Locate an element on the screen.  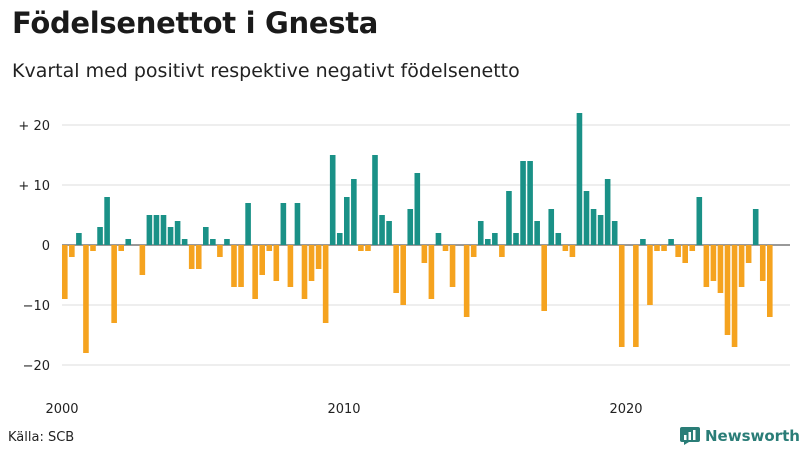
y-tick-label: + 20 is located at coordinates (34, 126).